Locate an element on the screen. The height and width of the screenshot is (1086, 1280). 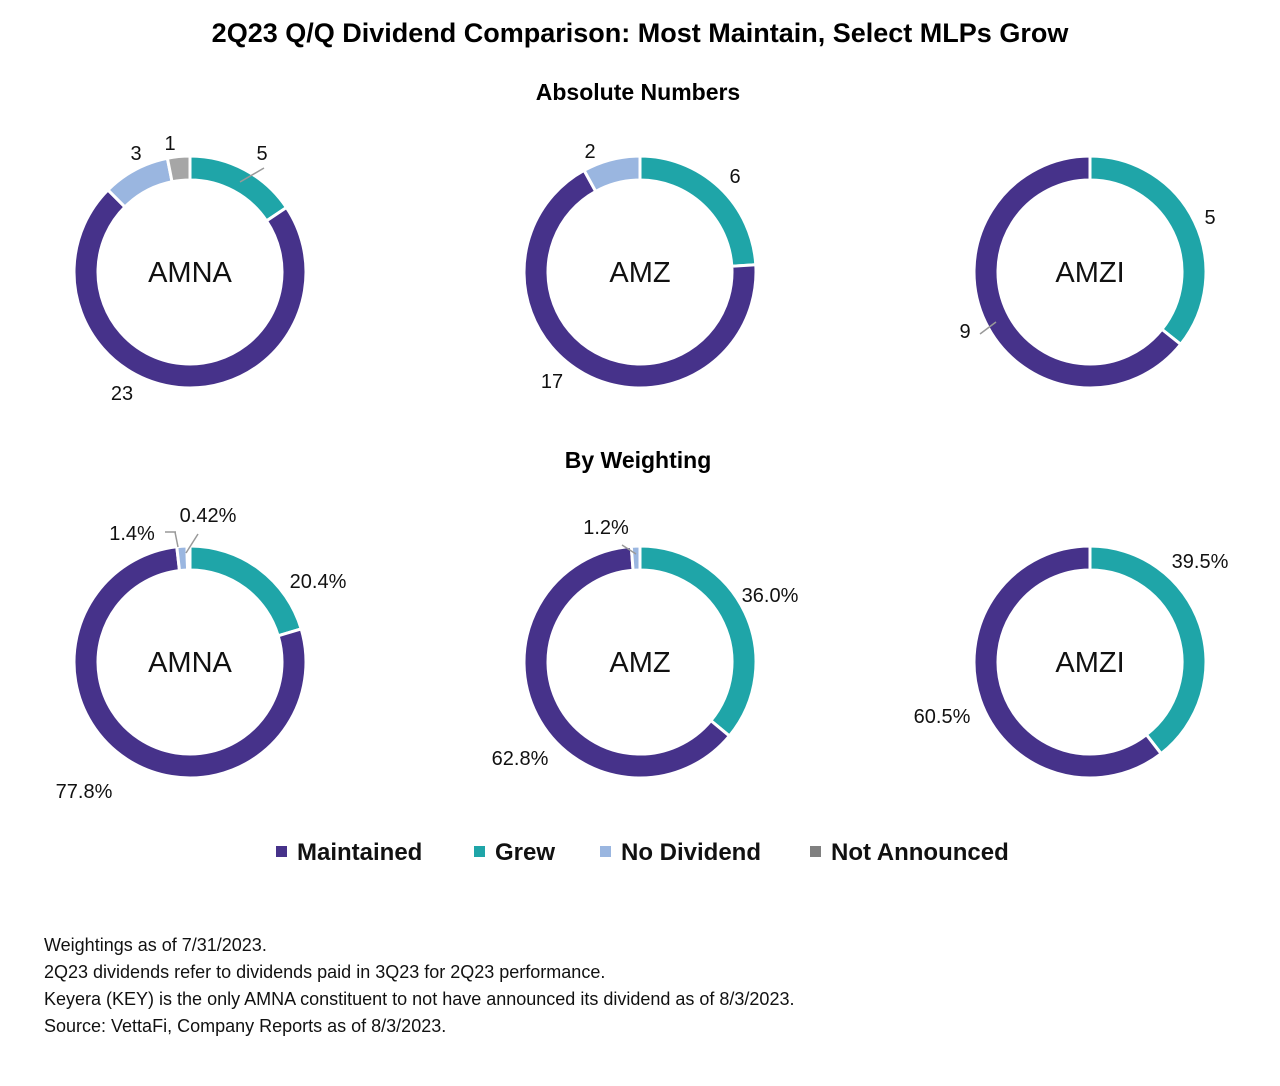
data-label: 17 is located at coordinates (552, 382).